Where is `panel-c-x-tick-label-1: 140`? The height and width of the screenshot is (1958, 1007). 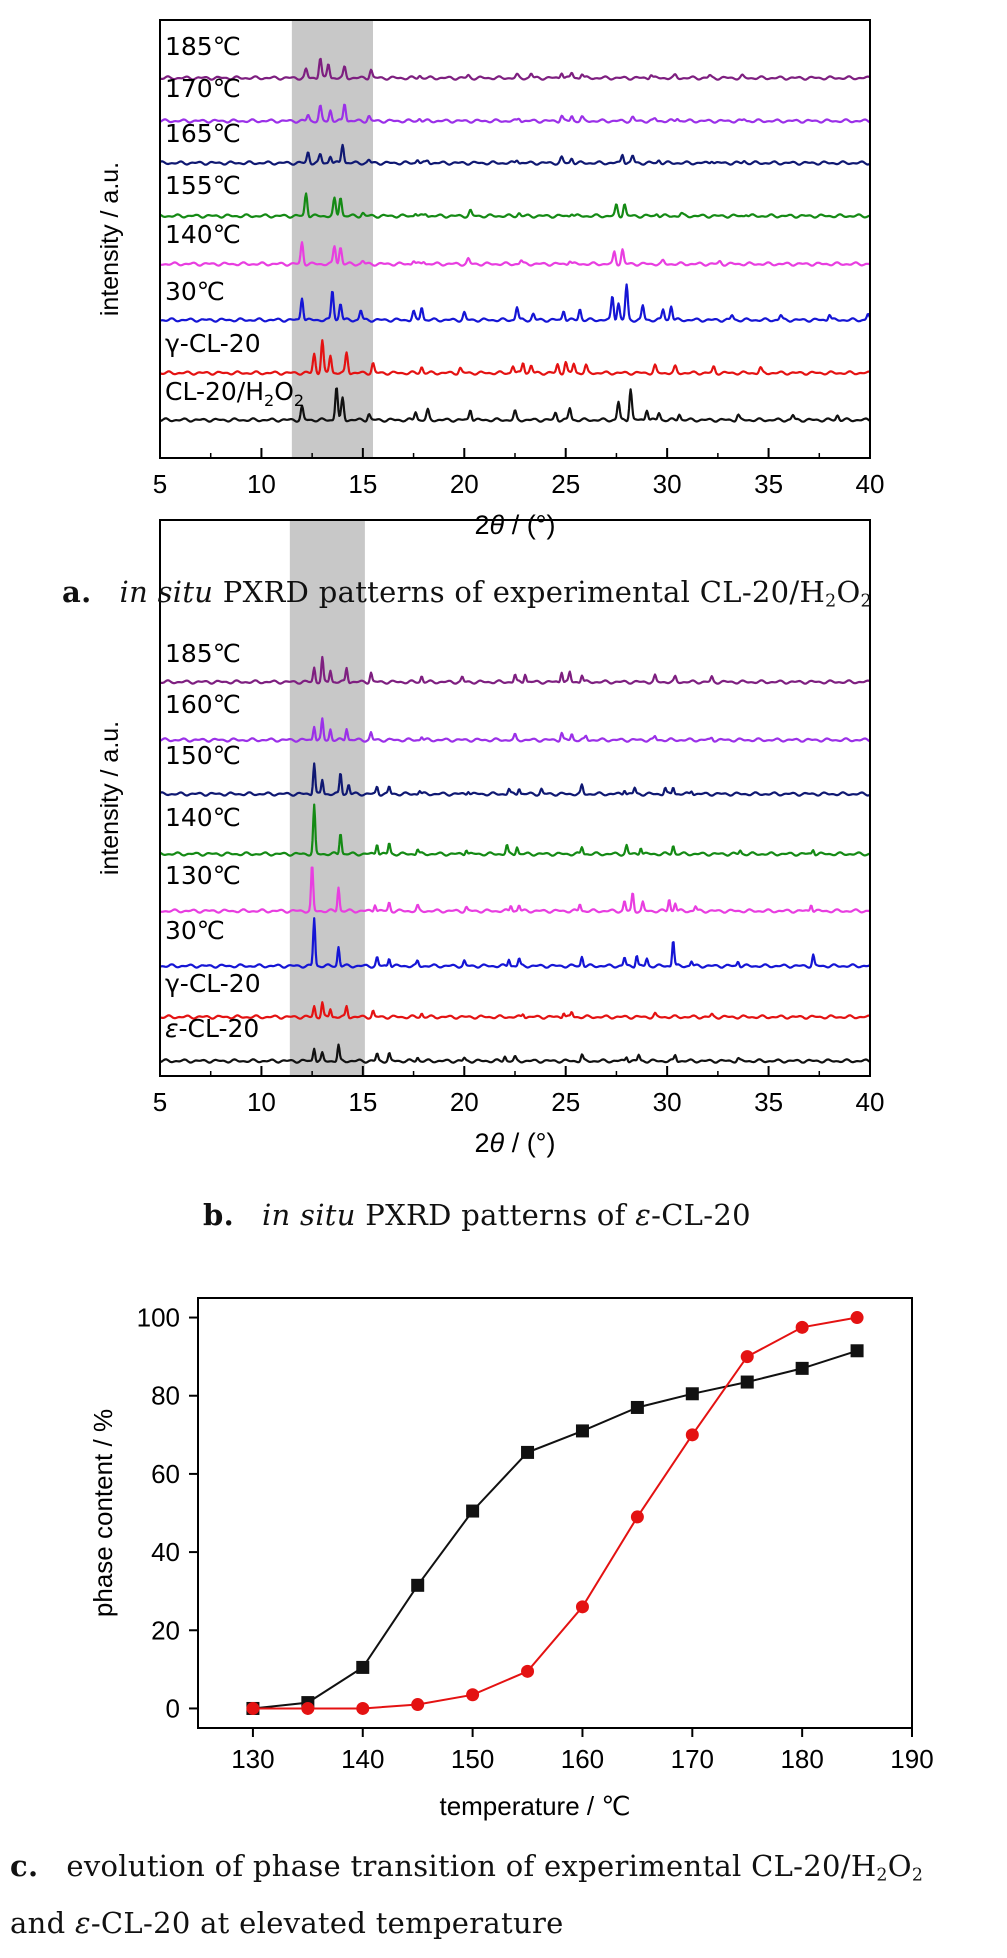
panel-c-x-tick-label-1: 140 is located at coordinates (362, 1759).